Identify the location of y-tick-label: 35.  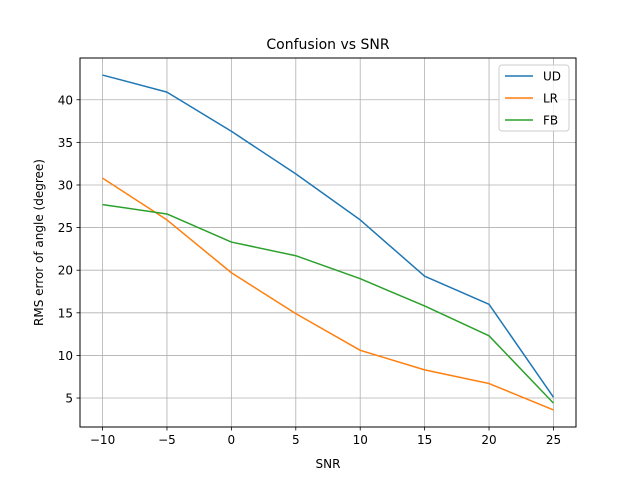
(65, 143).